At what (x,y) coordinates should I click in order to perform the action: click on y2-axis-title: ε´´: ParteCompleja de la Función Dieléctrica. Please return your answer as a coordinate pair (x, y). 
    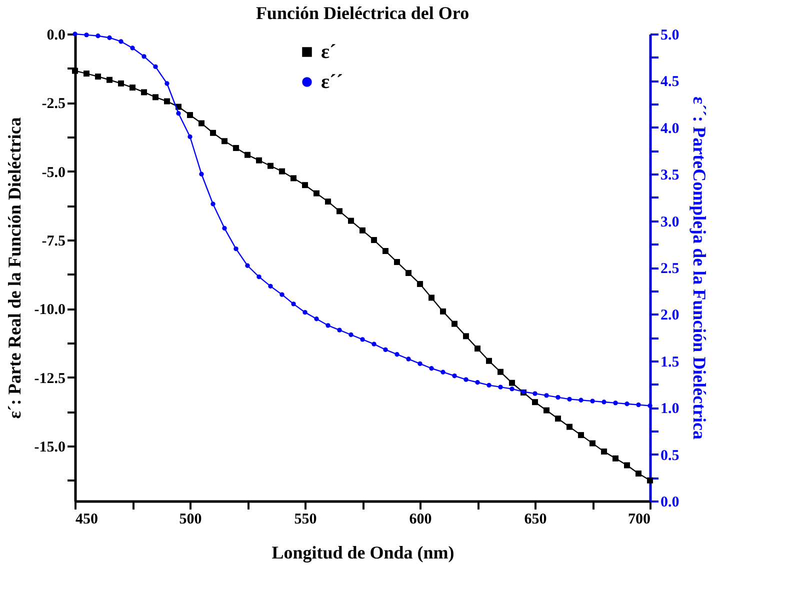
    Looking at the image, I should click on (699, 268).